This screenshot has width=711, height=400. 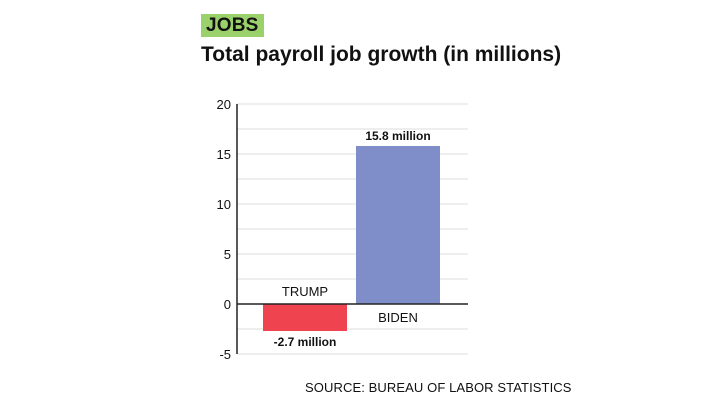 I want to click on category-label: TRUMP, so click(x=305, y=291).